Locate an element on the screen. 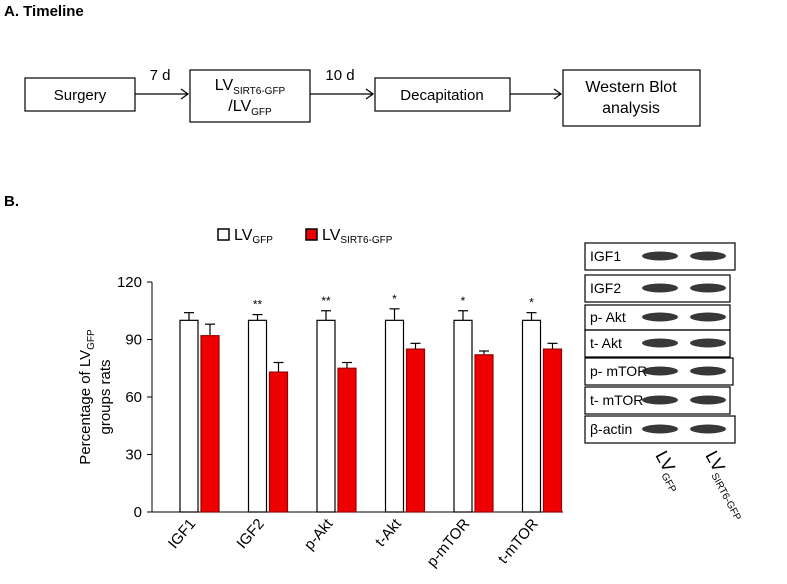  x-tick-label: IGF2 is located at coordinates (250, 534).